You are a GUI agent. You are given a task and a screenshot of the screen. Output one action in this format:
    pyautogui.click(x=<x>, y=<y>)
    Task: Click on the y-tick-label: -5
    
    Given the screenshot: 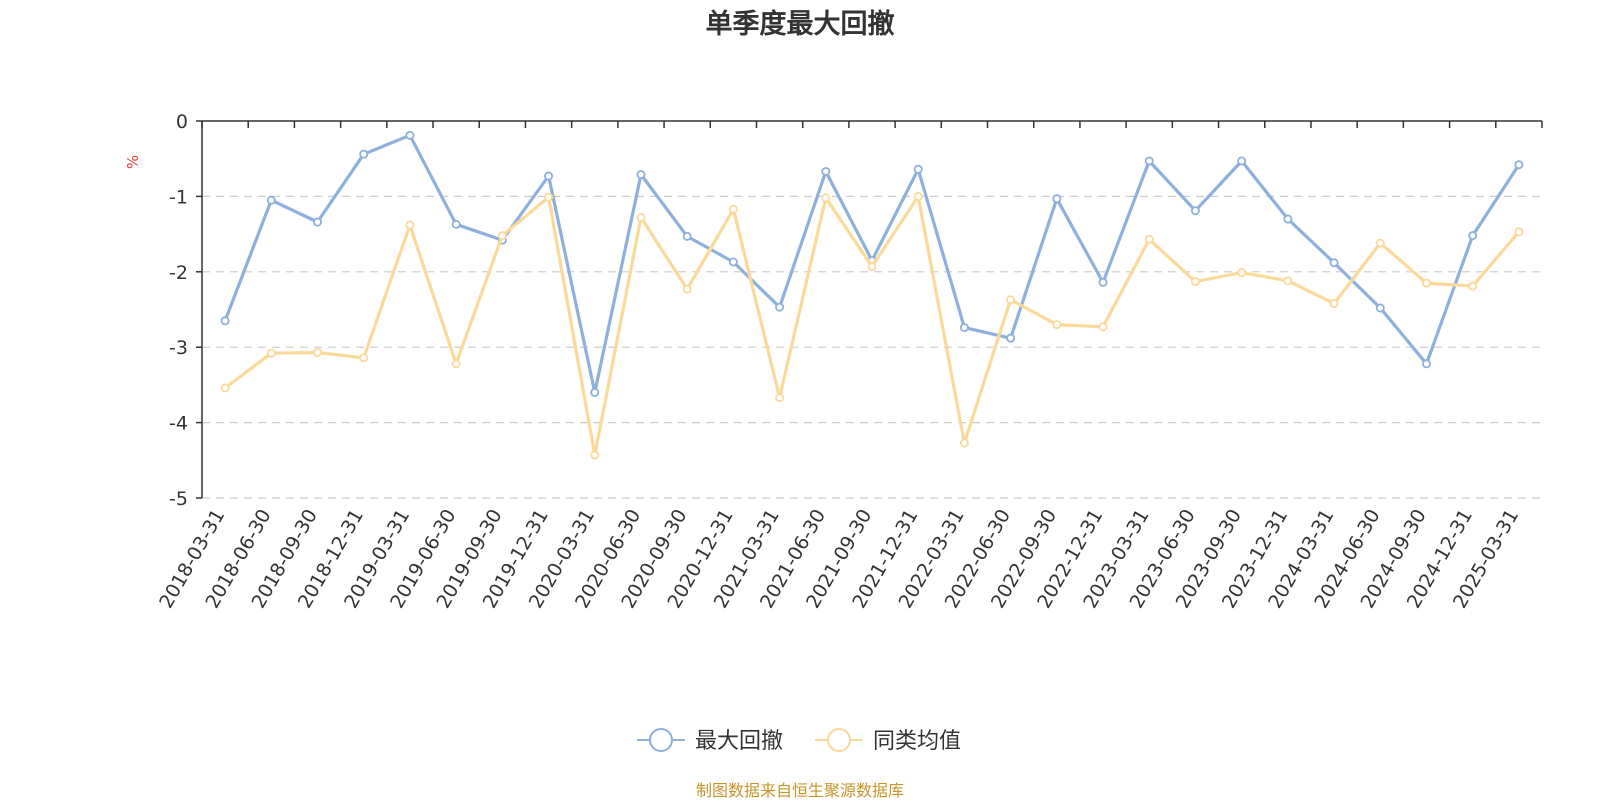 What is the action you would take?
    pyautogui.click(x=178, y=499)
    